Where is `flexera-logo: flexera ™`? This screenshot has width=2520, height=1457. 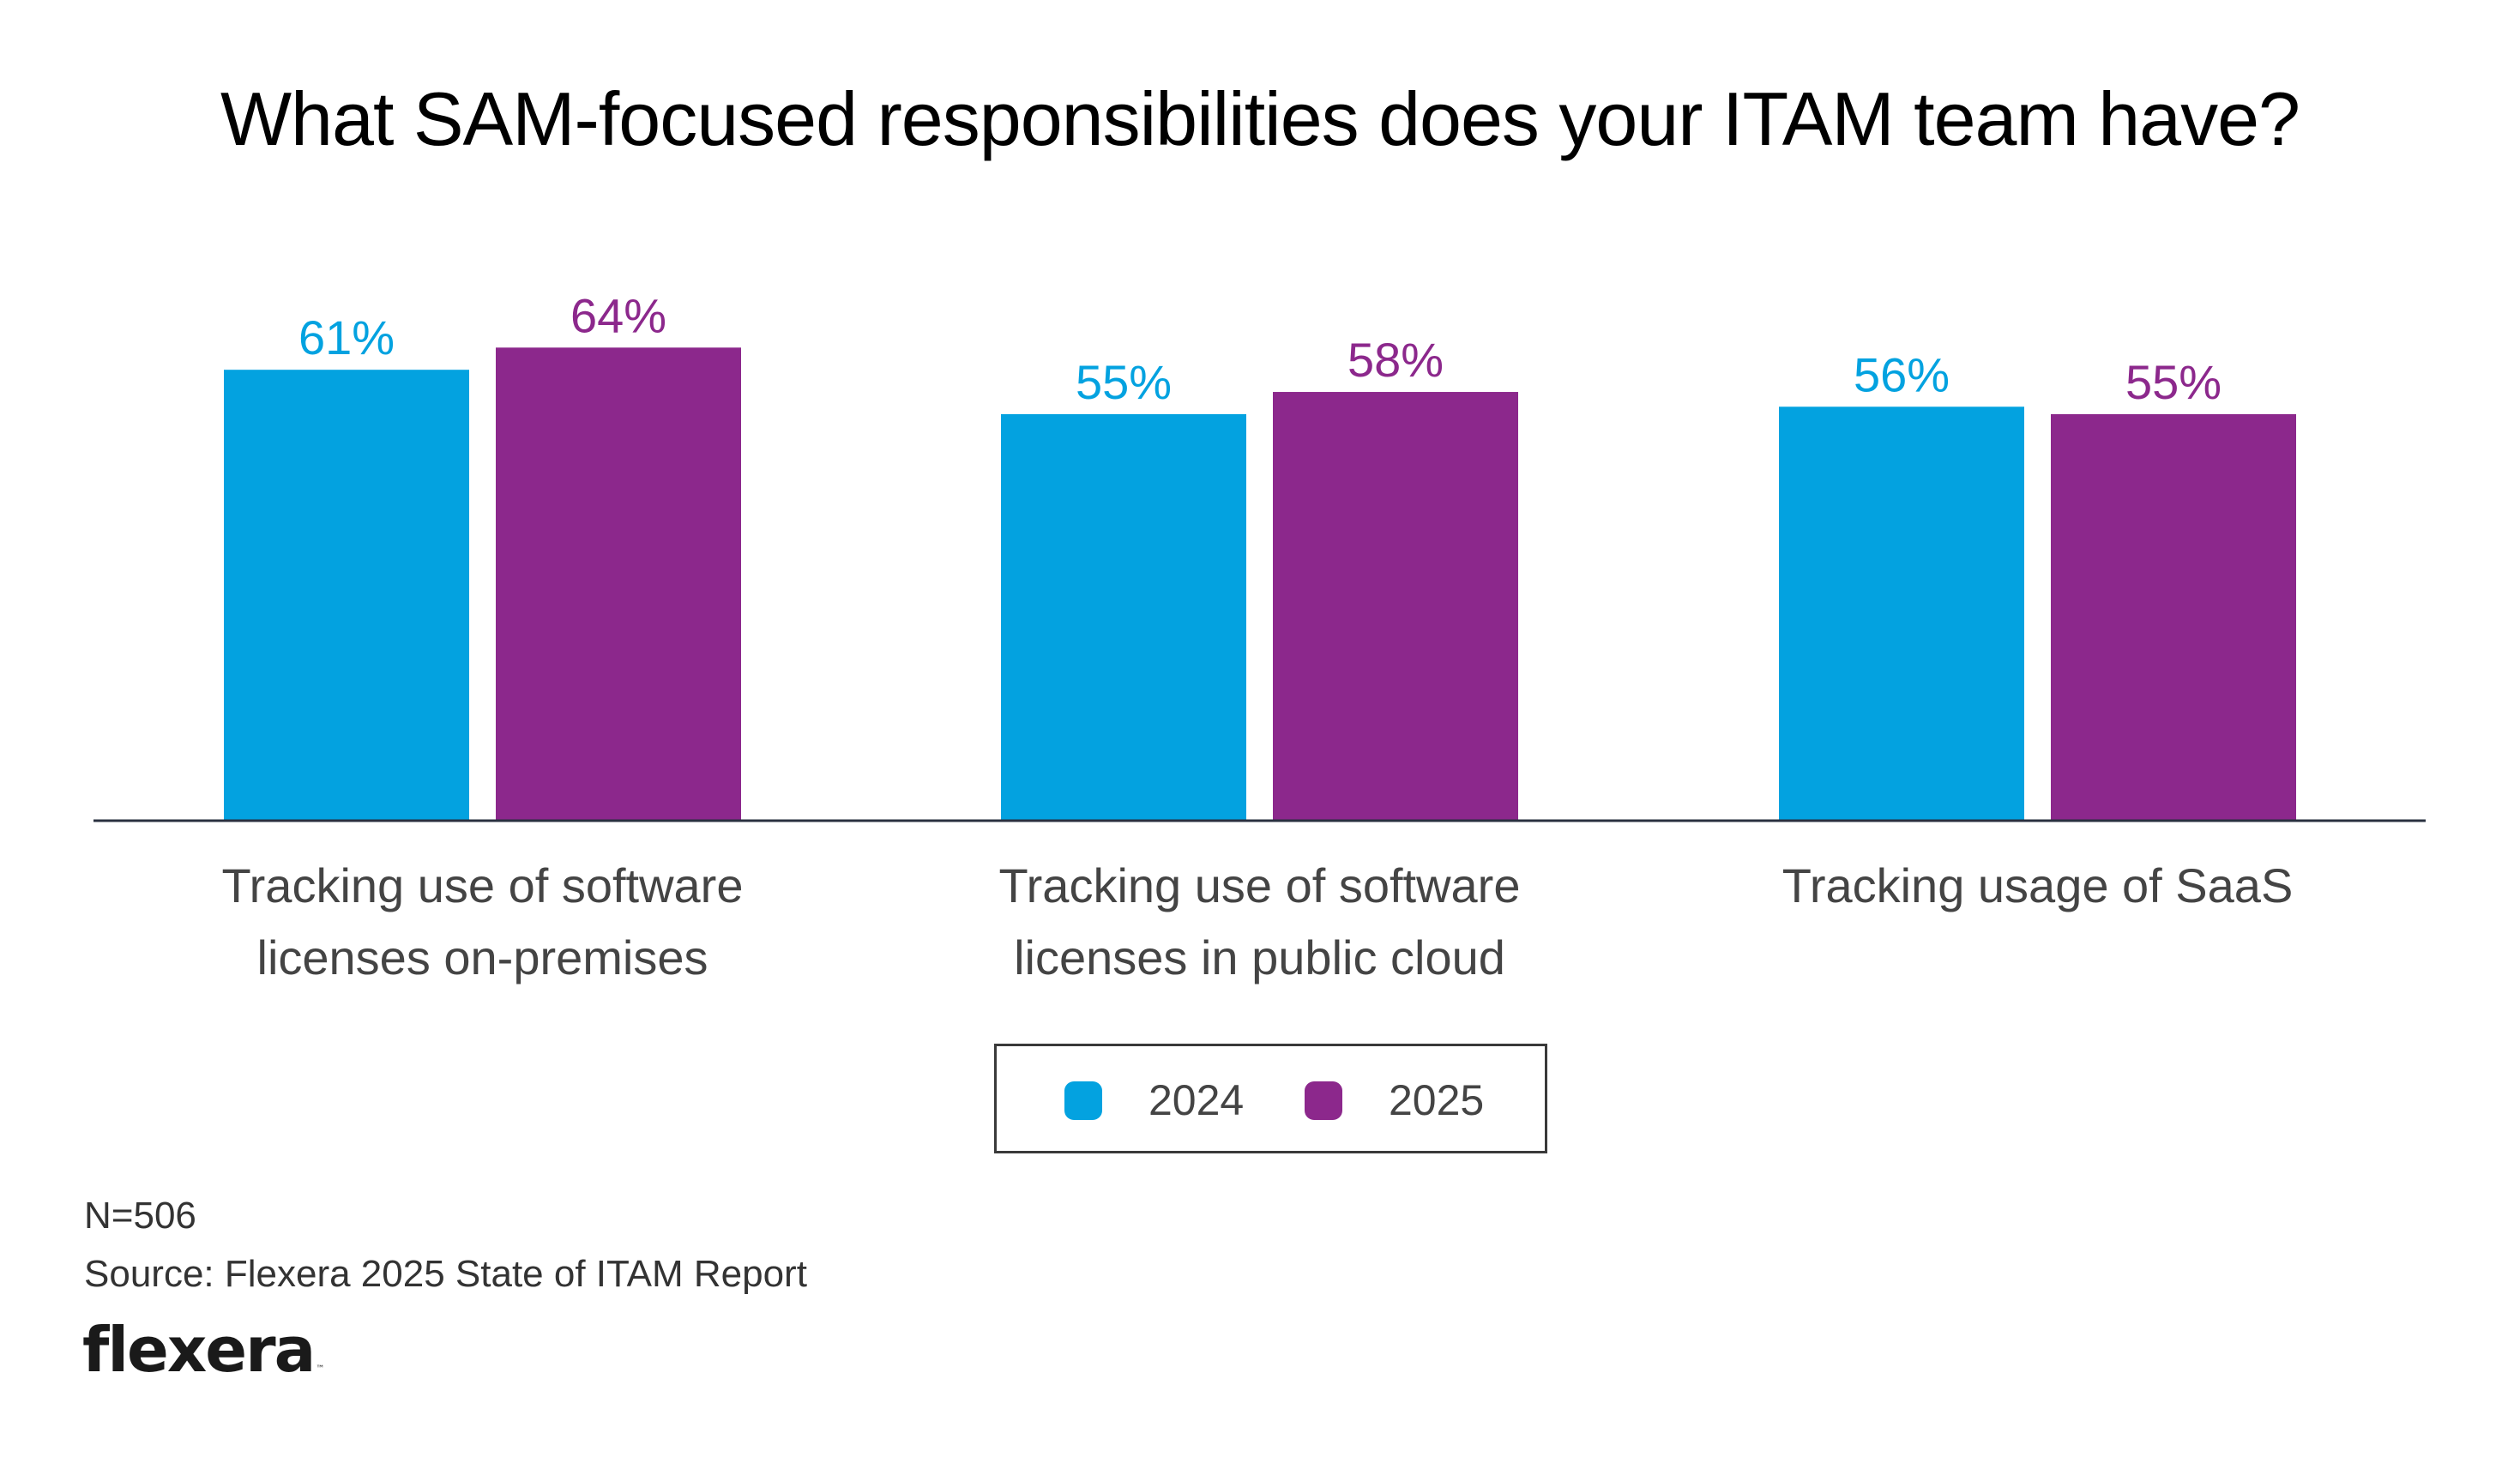
flexera-logo: flexera ™ is located at coordinates (203, 1350).